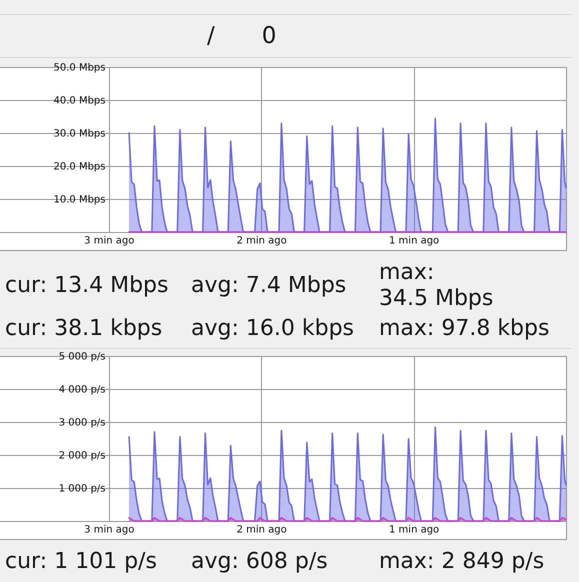 Image resolution: width=579 pixels, height=582 pixels. Describe the element at coordinates (82, 423) in the screenshot. I see `y-tick-label: 3 000 p/s` at that location.